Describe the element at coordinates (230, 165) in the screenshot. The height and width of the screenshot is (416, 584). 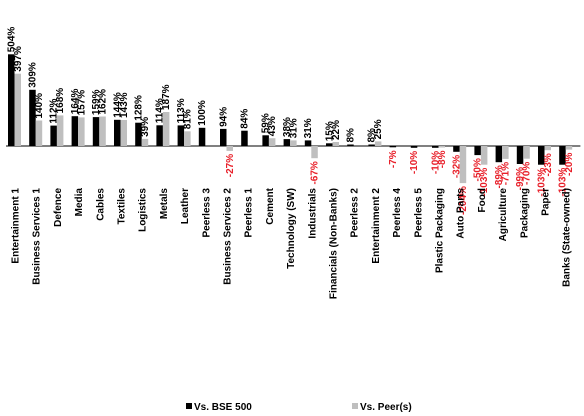
I see `value-label-peers-10: -27%` at that location.